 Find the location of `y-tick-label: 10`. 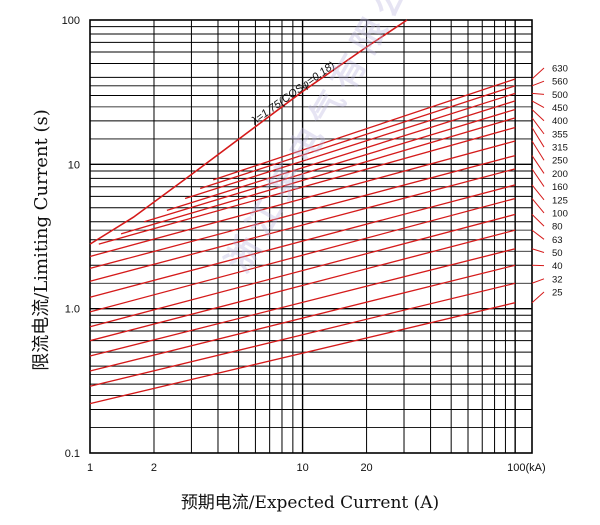

y-tick-label: 10 is located at coordinates (74, 165).